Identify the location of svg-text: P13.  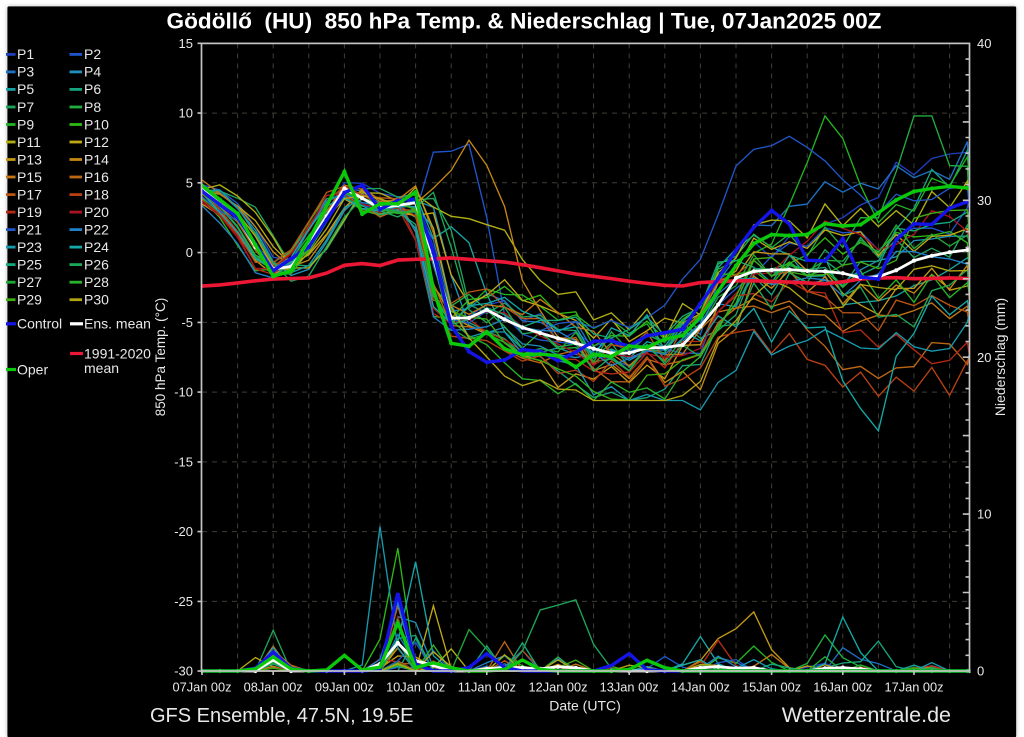
(29, 159).